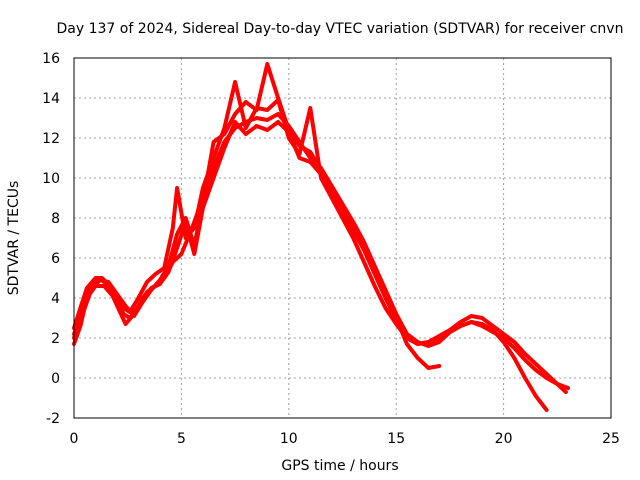  I want to click on y-tick-label: 2, so click(55, 339).